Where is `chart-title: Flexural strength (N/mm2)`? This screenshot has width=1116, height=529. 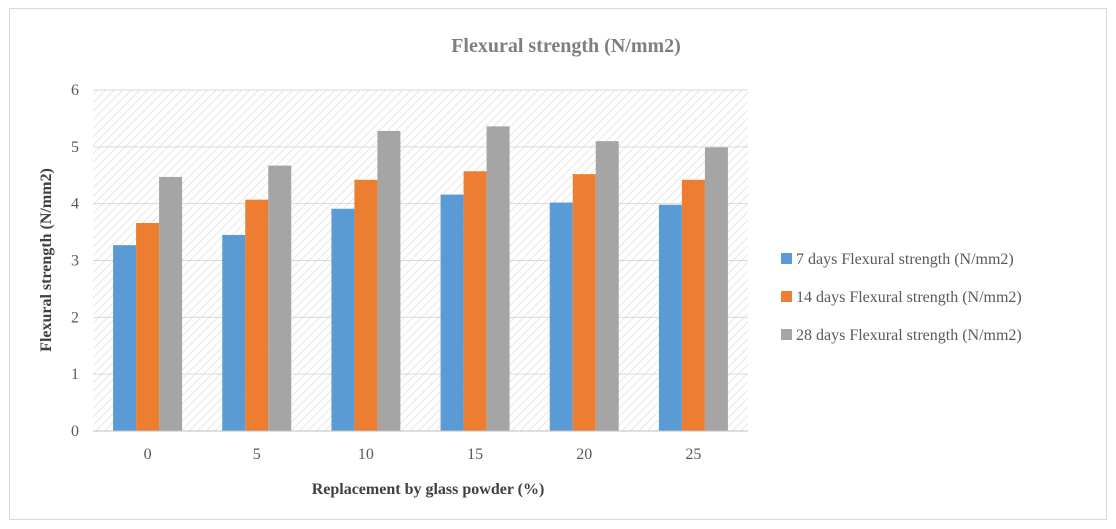
chart-title: Flexural strength (N/mm2) is located at coordinates (566, 46).